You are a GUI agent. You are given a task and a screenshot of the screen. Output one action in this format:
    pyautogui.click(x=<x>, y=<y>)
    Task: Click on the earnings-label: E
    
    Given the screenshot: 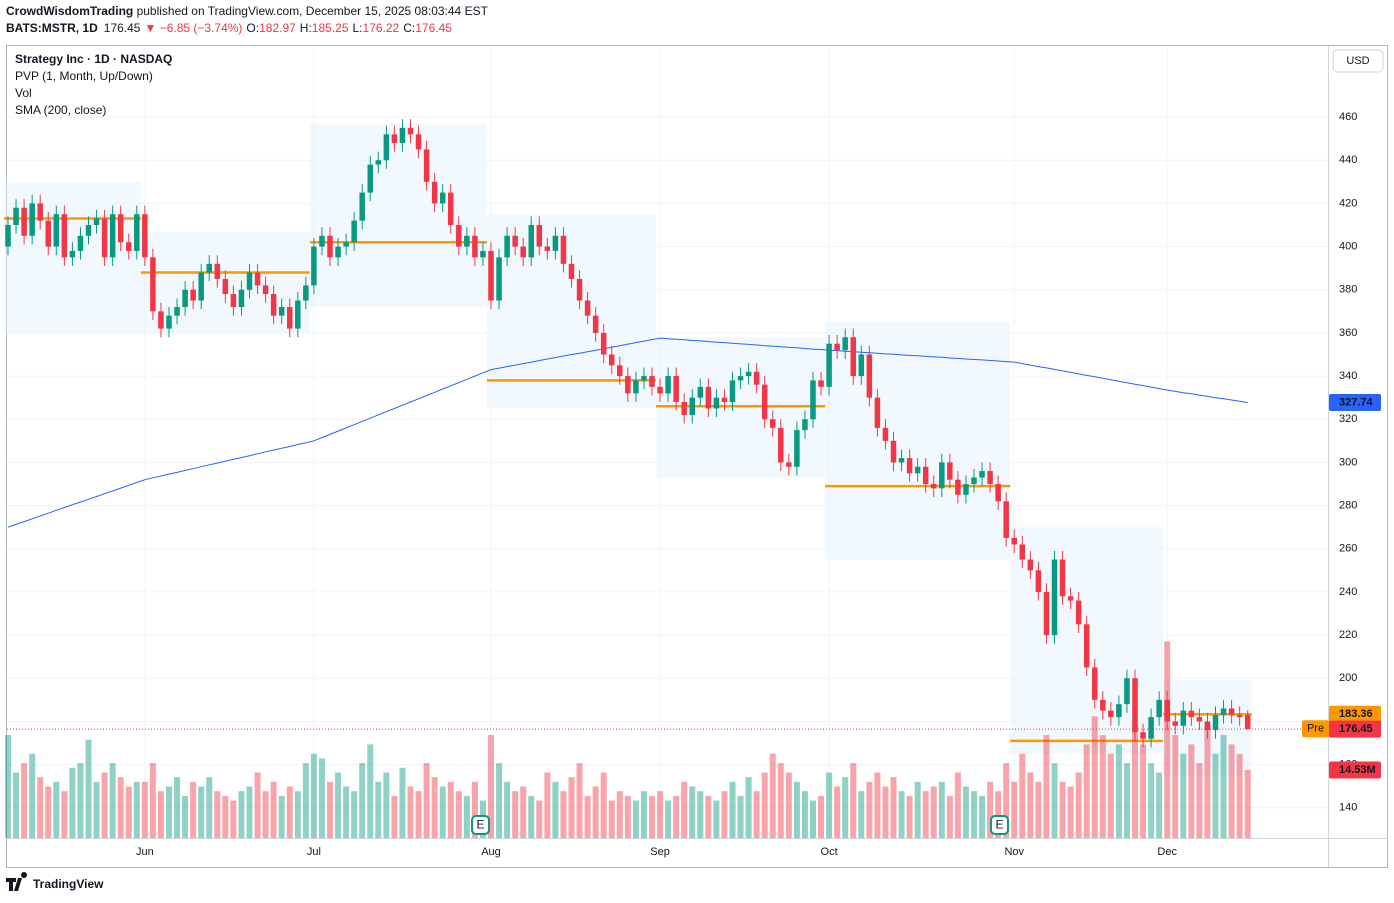 What is the action you would take?
    pyautogui.click(x=999, y=825)
    